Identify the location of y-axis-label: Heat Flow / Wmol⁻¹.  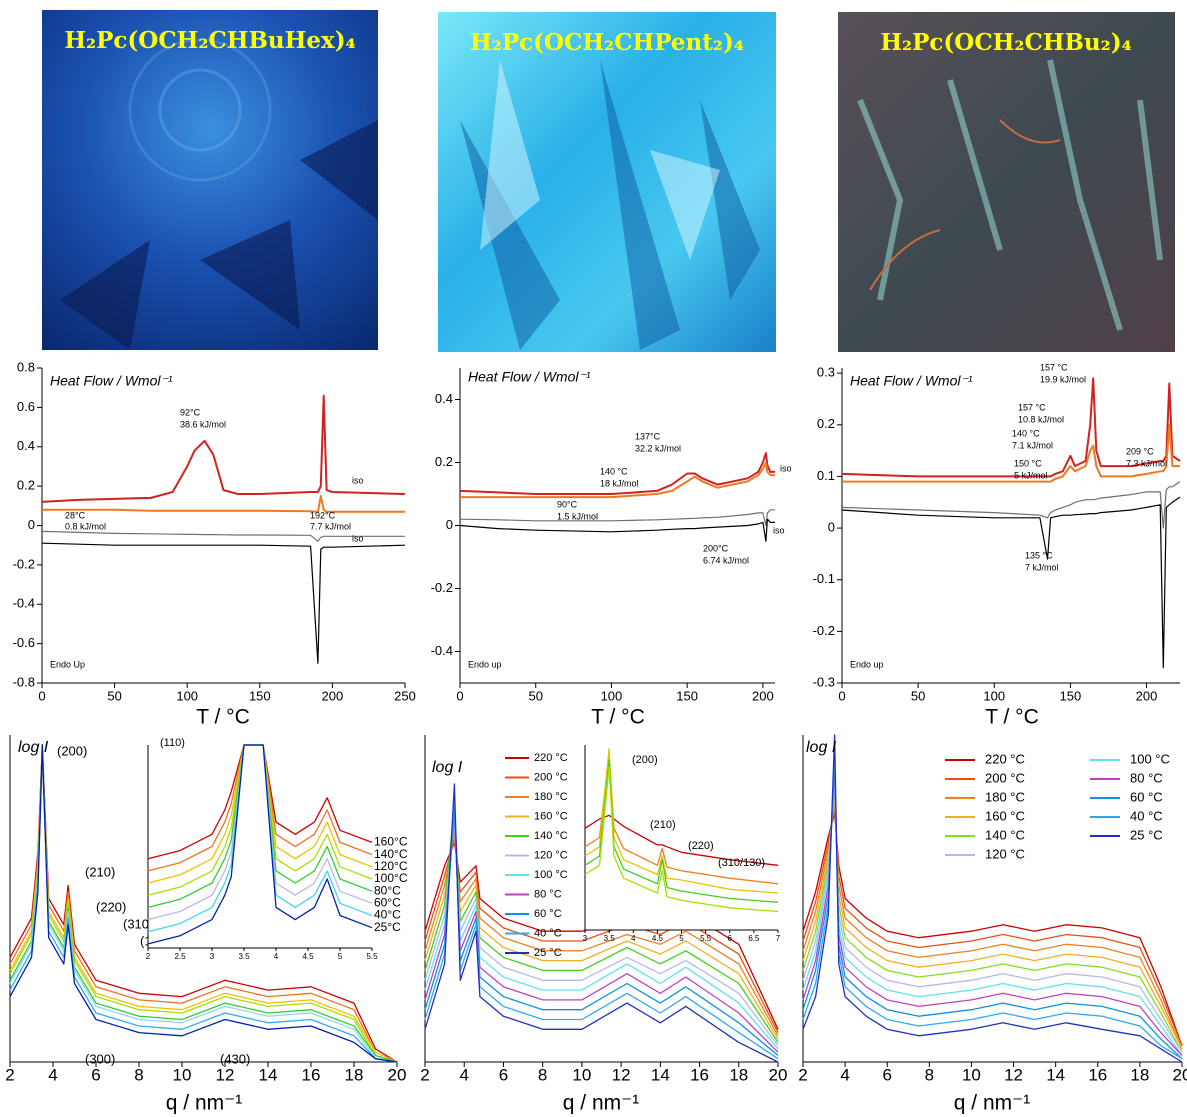
(911, 381).